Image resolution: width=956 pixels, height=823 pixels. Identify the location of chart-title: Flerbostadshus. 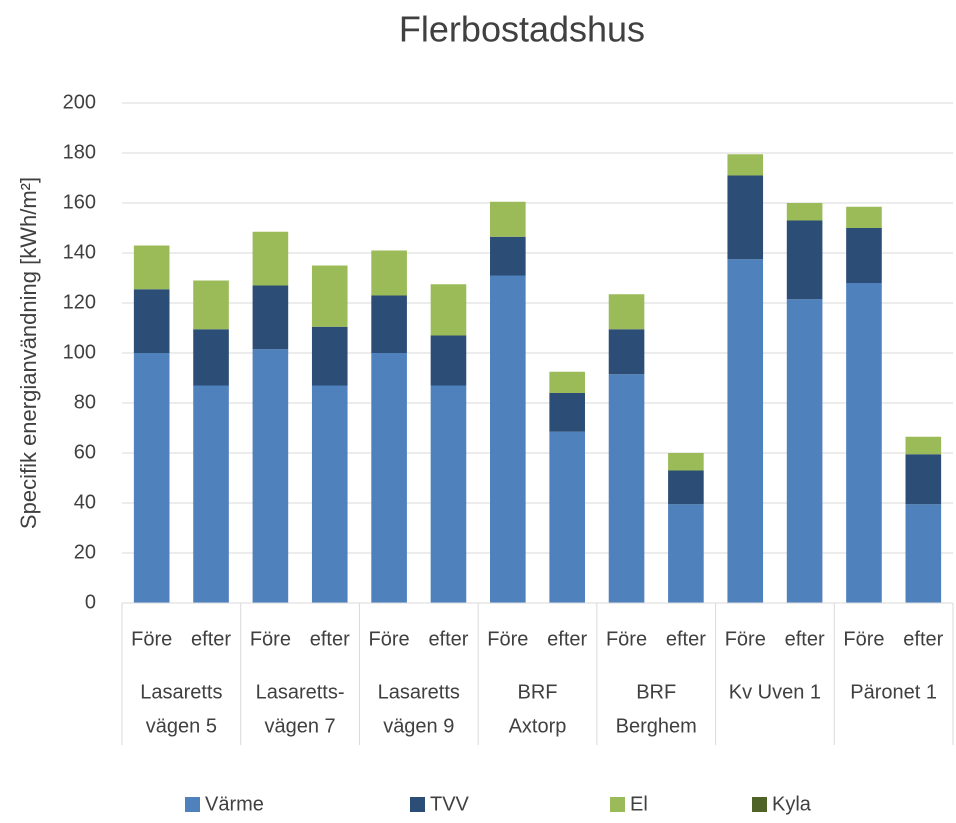
(522, 29).